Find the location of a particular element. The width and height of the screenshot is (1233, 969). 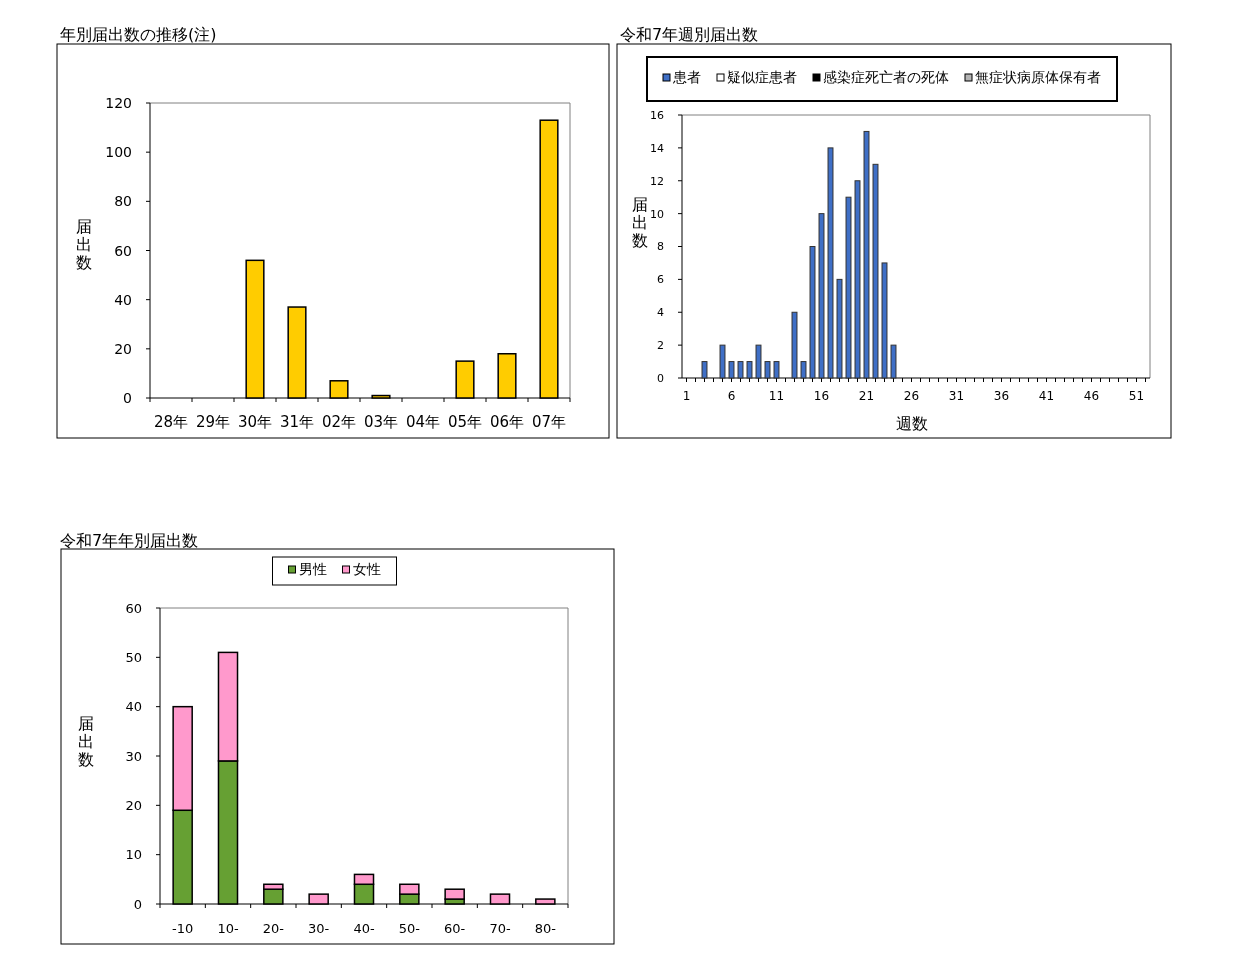

xtick: 31年 is located at coordinates (297, 422).